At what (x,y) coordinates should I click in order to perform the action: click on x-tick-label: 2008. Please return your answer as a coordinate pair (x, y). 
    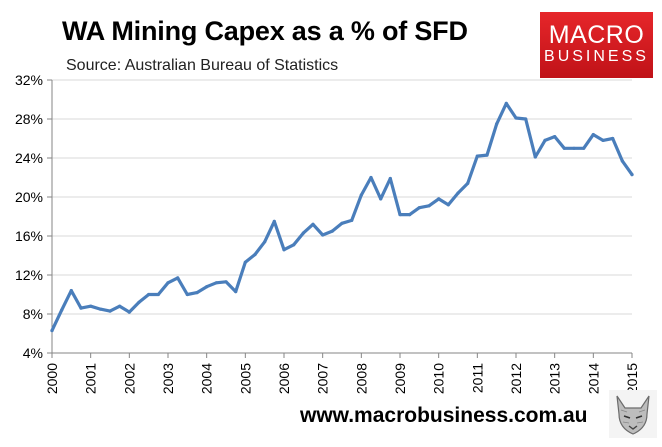
    Looking at the image, I should click on (361, 378).